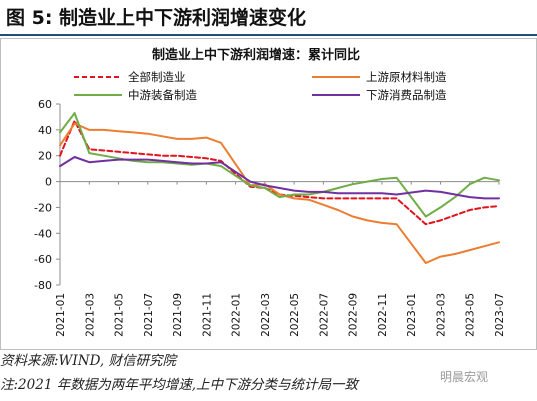 The height and width of the screenshot is (401, 537). Describe the element at coordinates (406, 77) in the screenshot. I see `legend-label: 上游原材料制造` at that location.